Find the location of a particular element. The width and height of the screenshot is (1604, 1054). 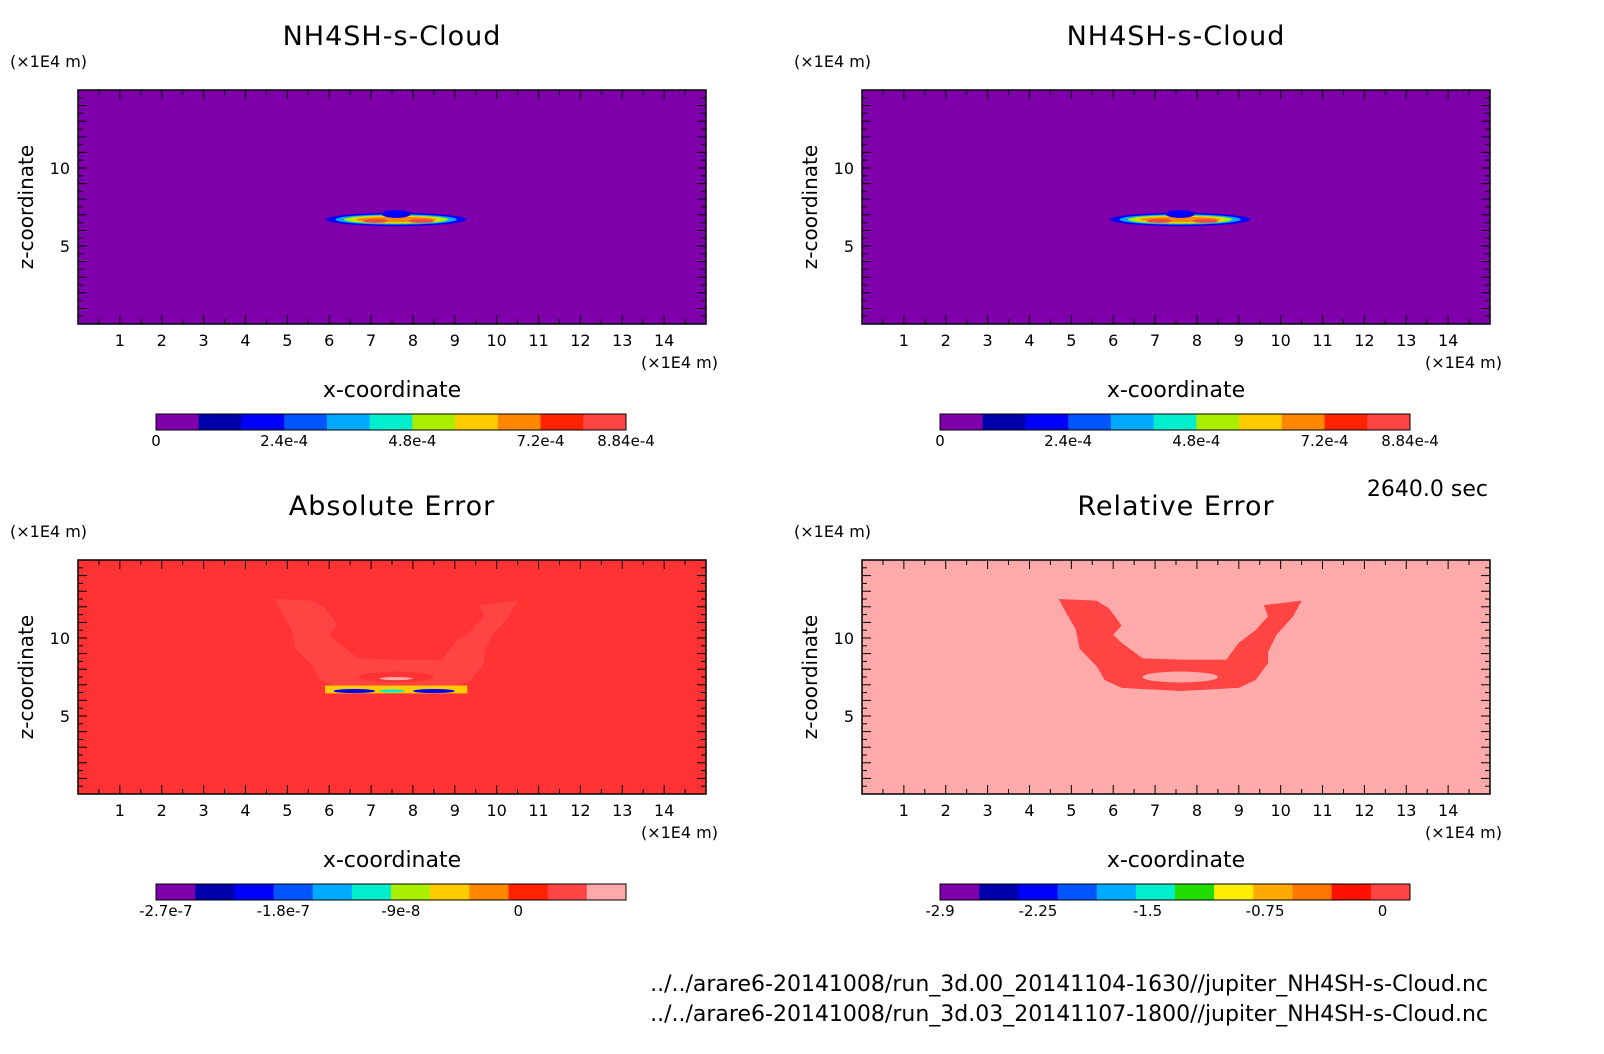

colorbar-tick-label: -2.9 is located at coordinates (939, 911).